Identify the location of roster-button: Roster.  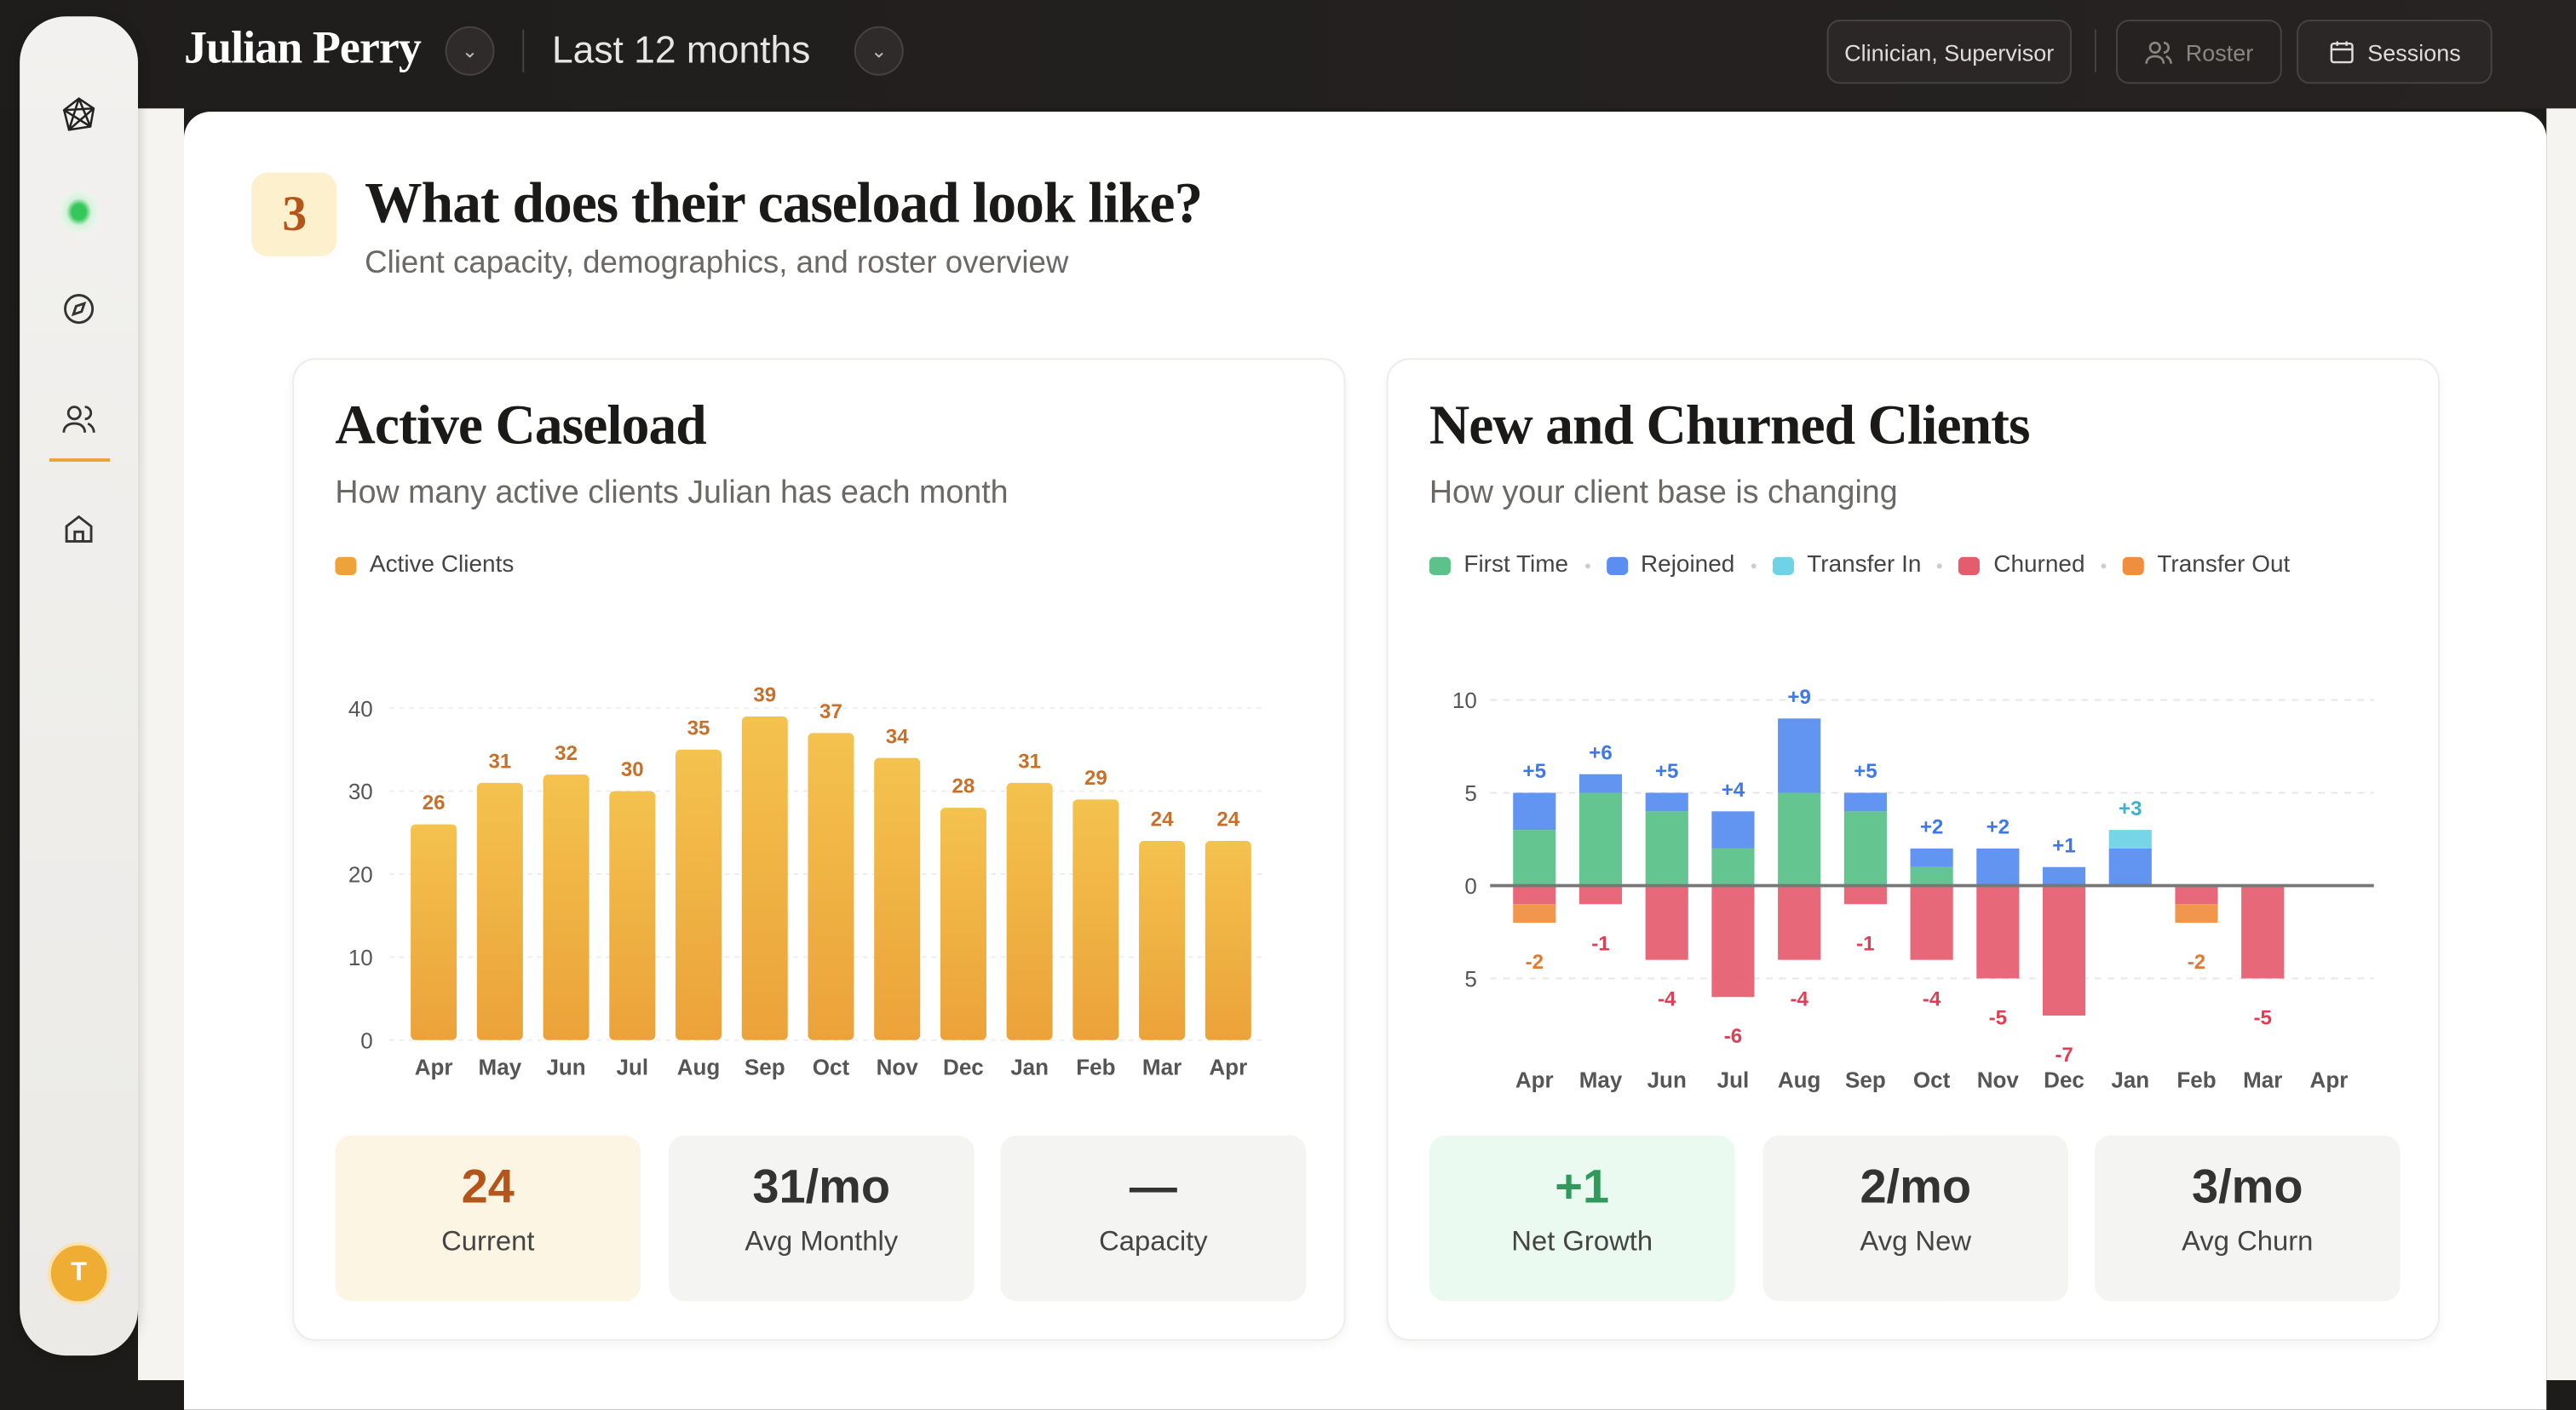
(2199, 52).